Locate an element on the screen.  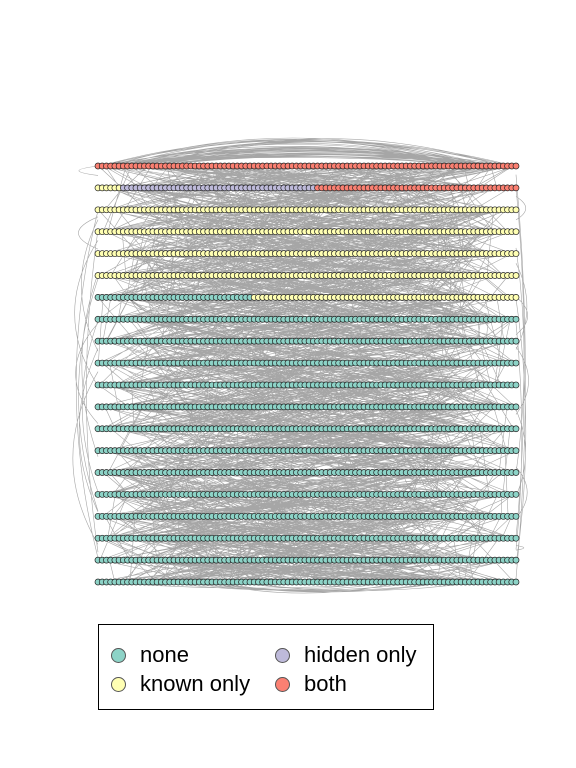
legend-swatch-both is located at coordinates (282, 684).